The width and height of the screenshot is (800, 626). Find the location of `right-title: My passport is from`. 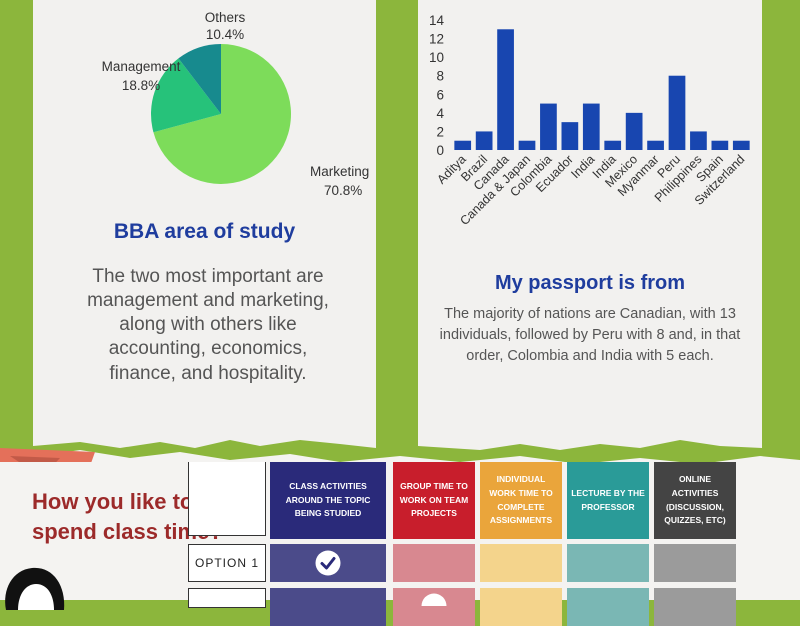

right-title: My passport is from is located at coordinates (590, 283).